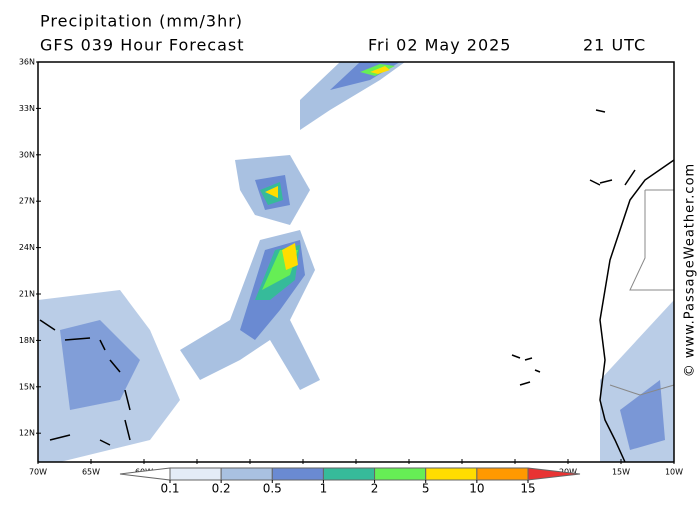  I want to click on lon-label: 20W, so click(568, 472).